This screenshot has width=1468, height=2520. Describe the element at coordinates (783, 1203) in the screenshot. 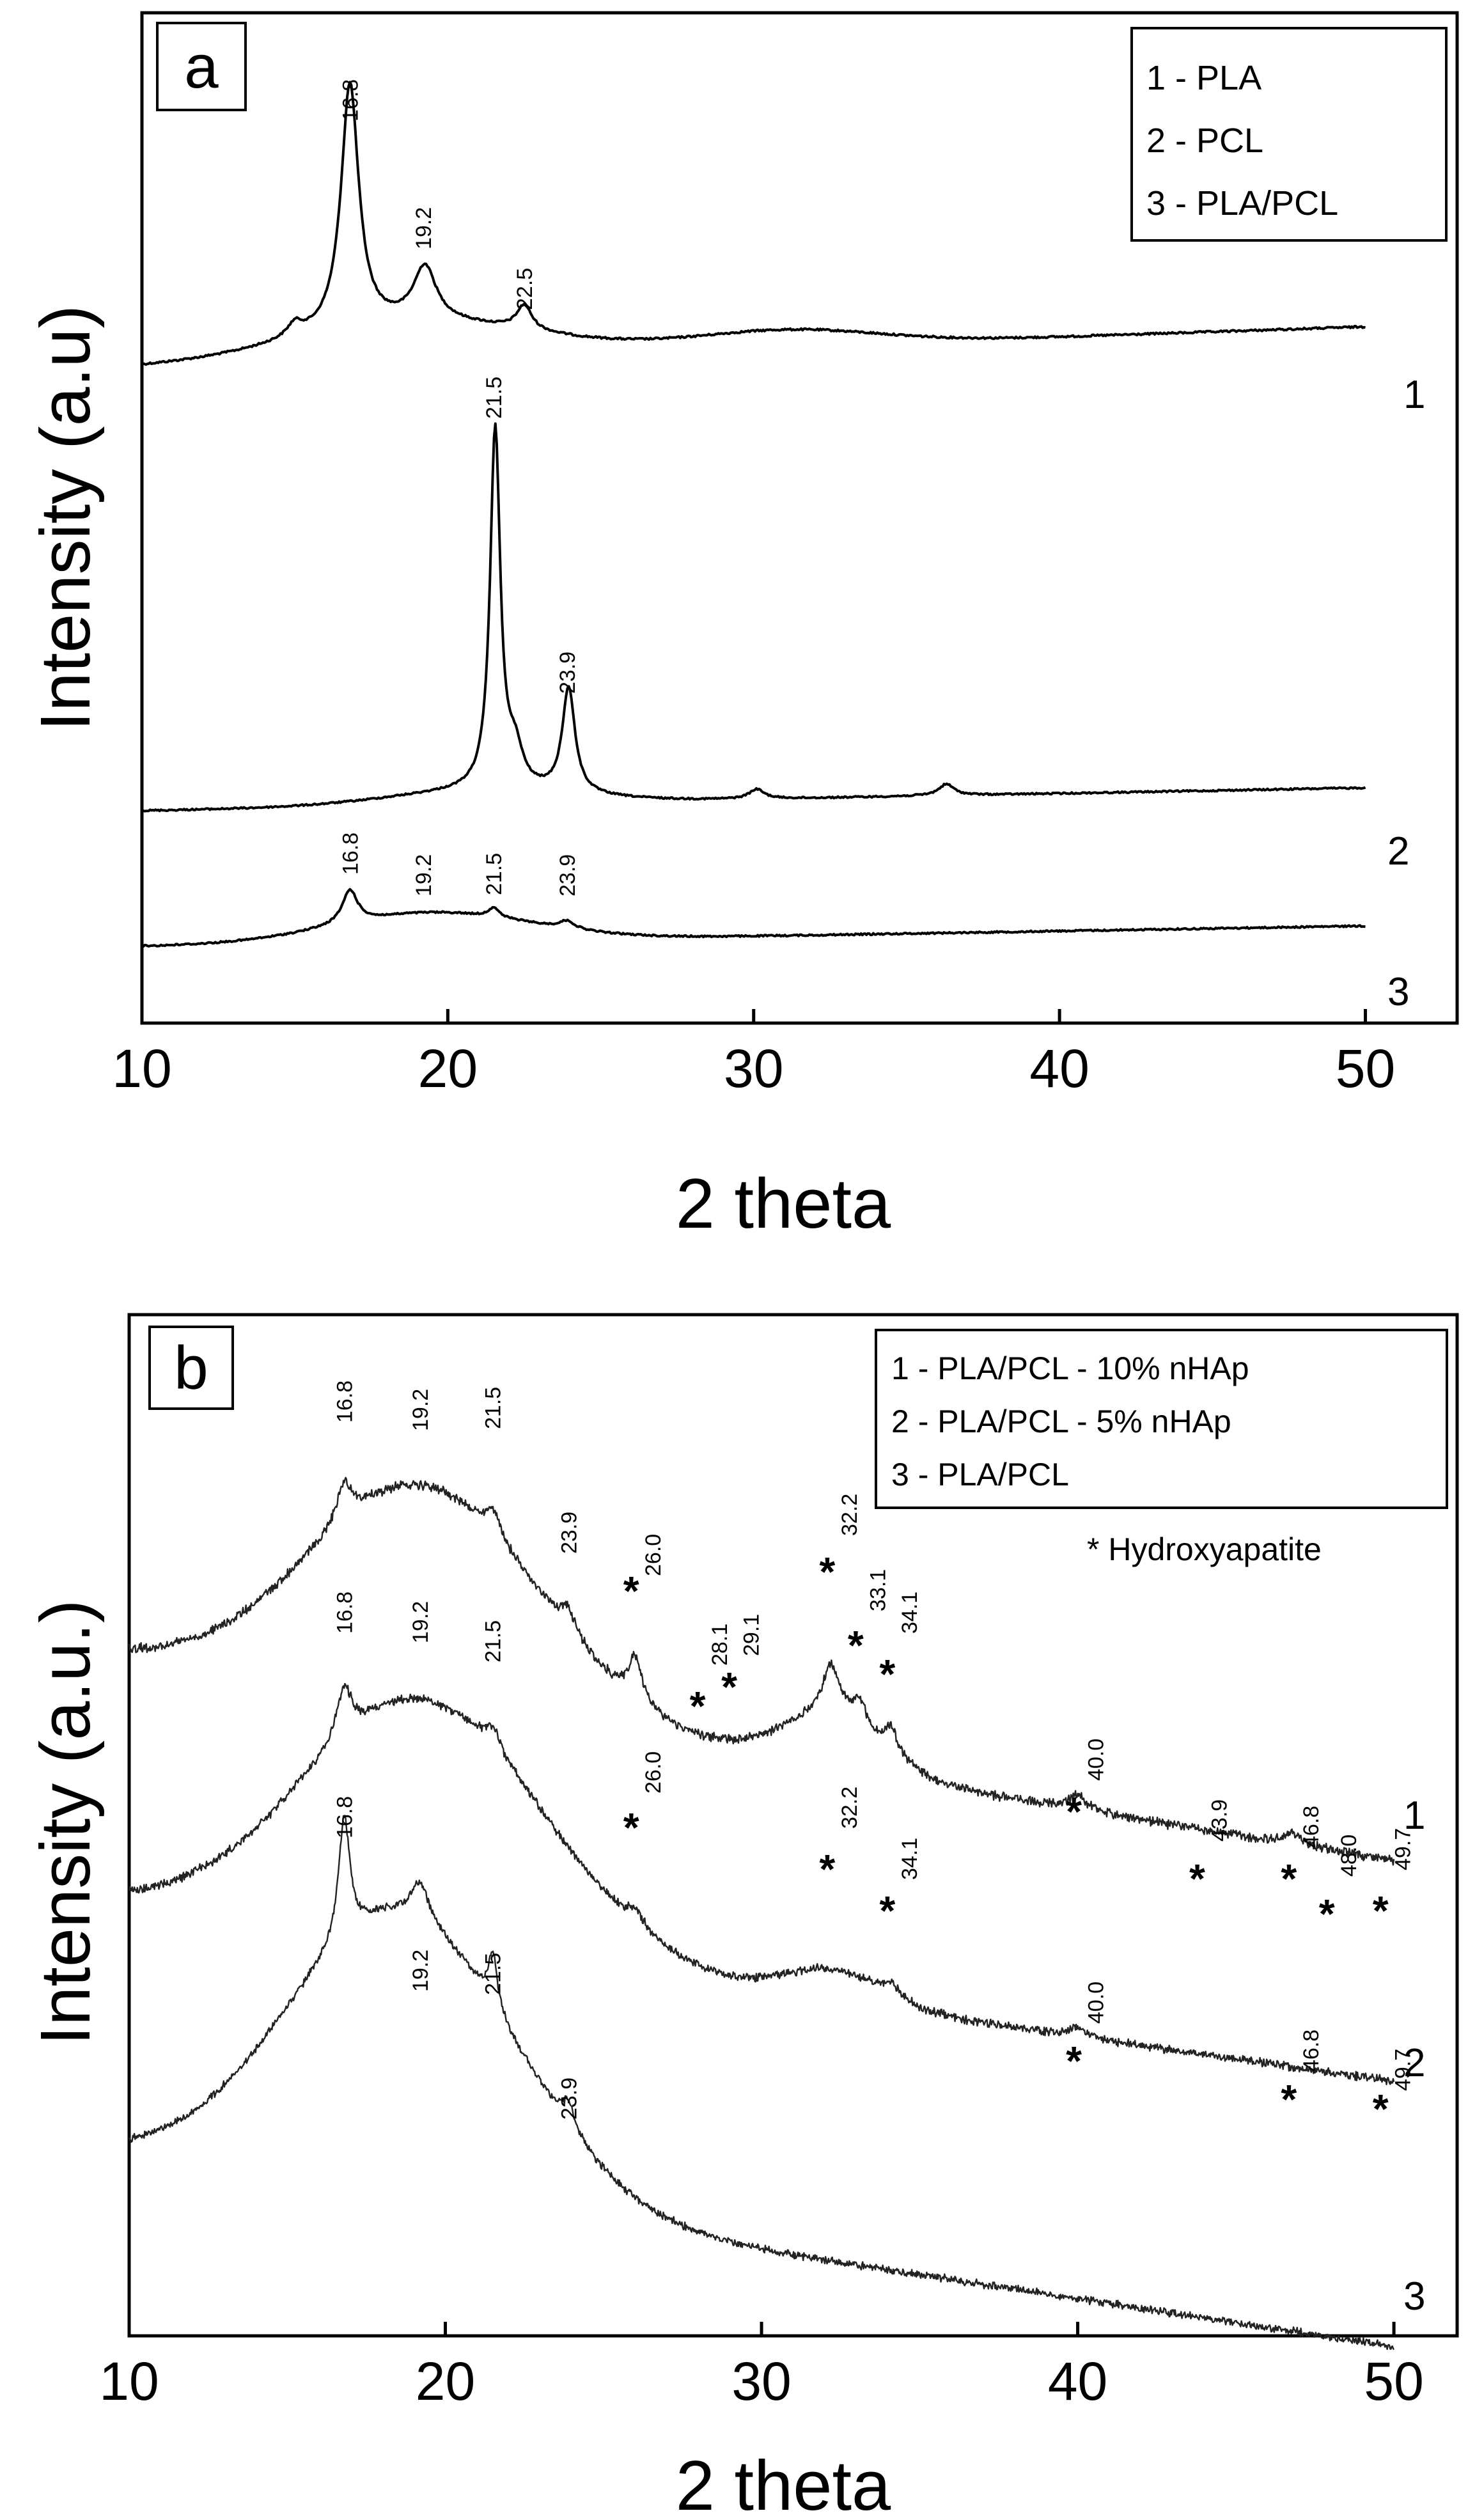

I see `panel-a-x-axis-title: 2 theta` at that location.